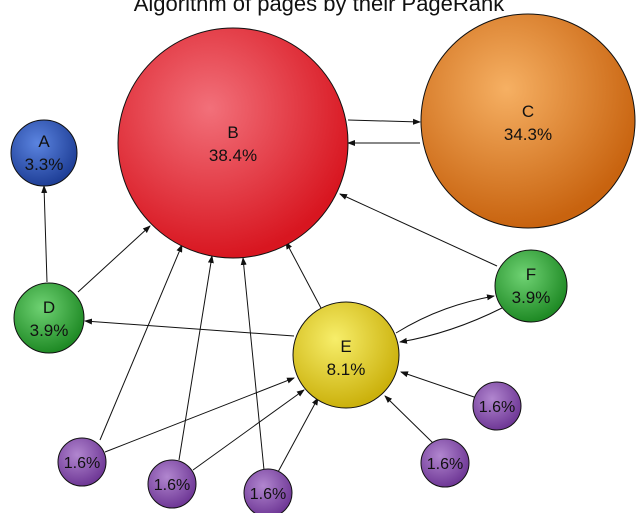 The image size is (638, 513). I want to click on node-a-name: A, so click(44, 141).